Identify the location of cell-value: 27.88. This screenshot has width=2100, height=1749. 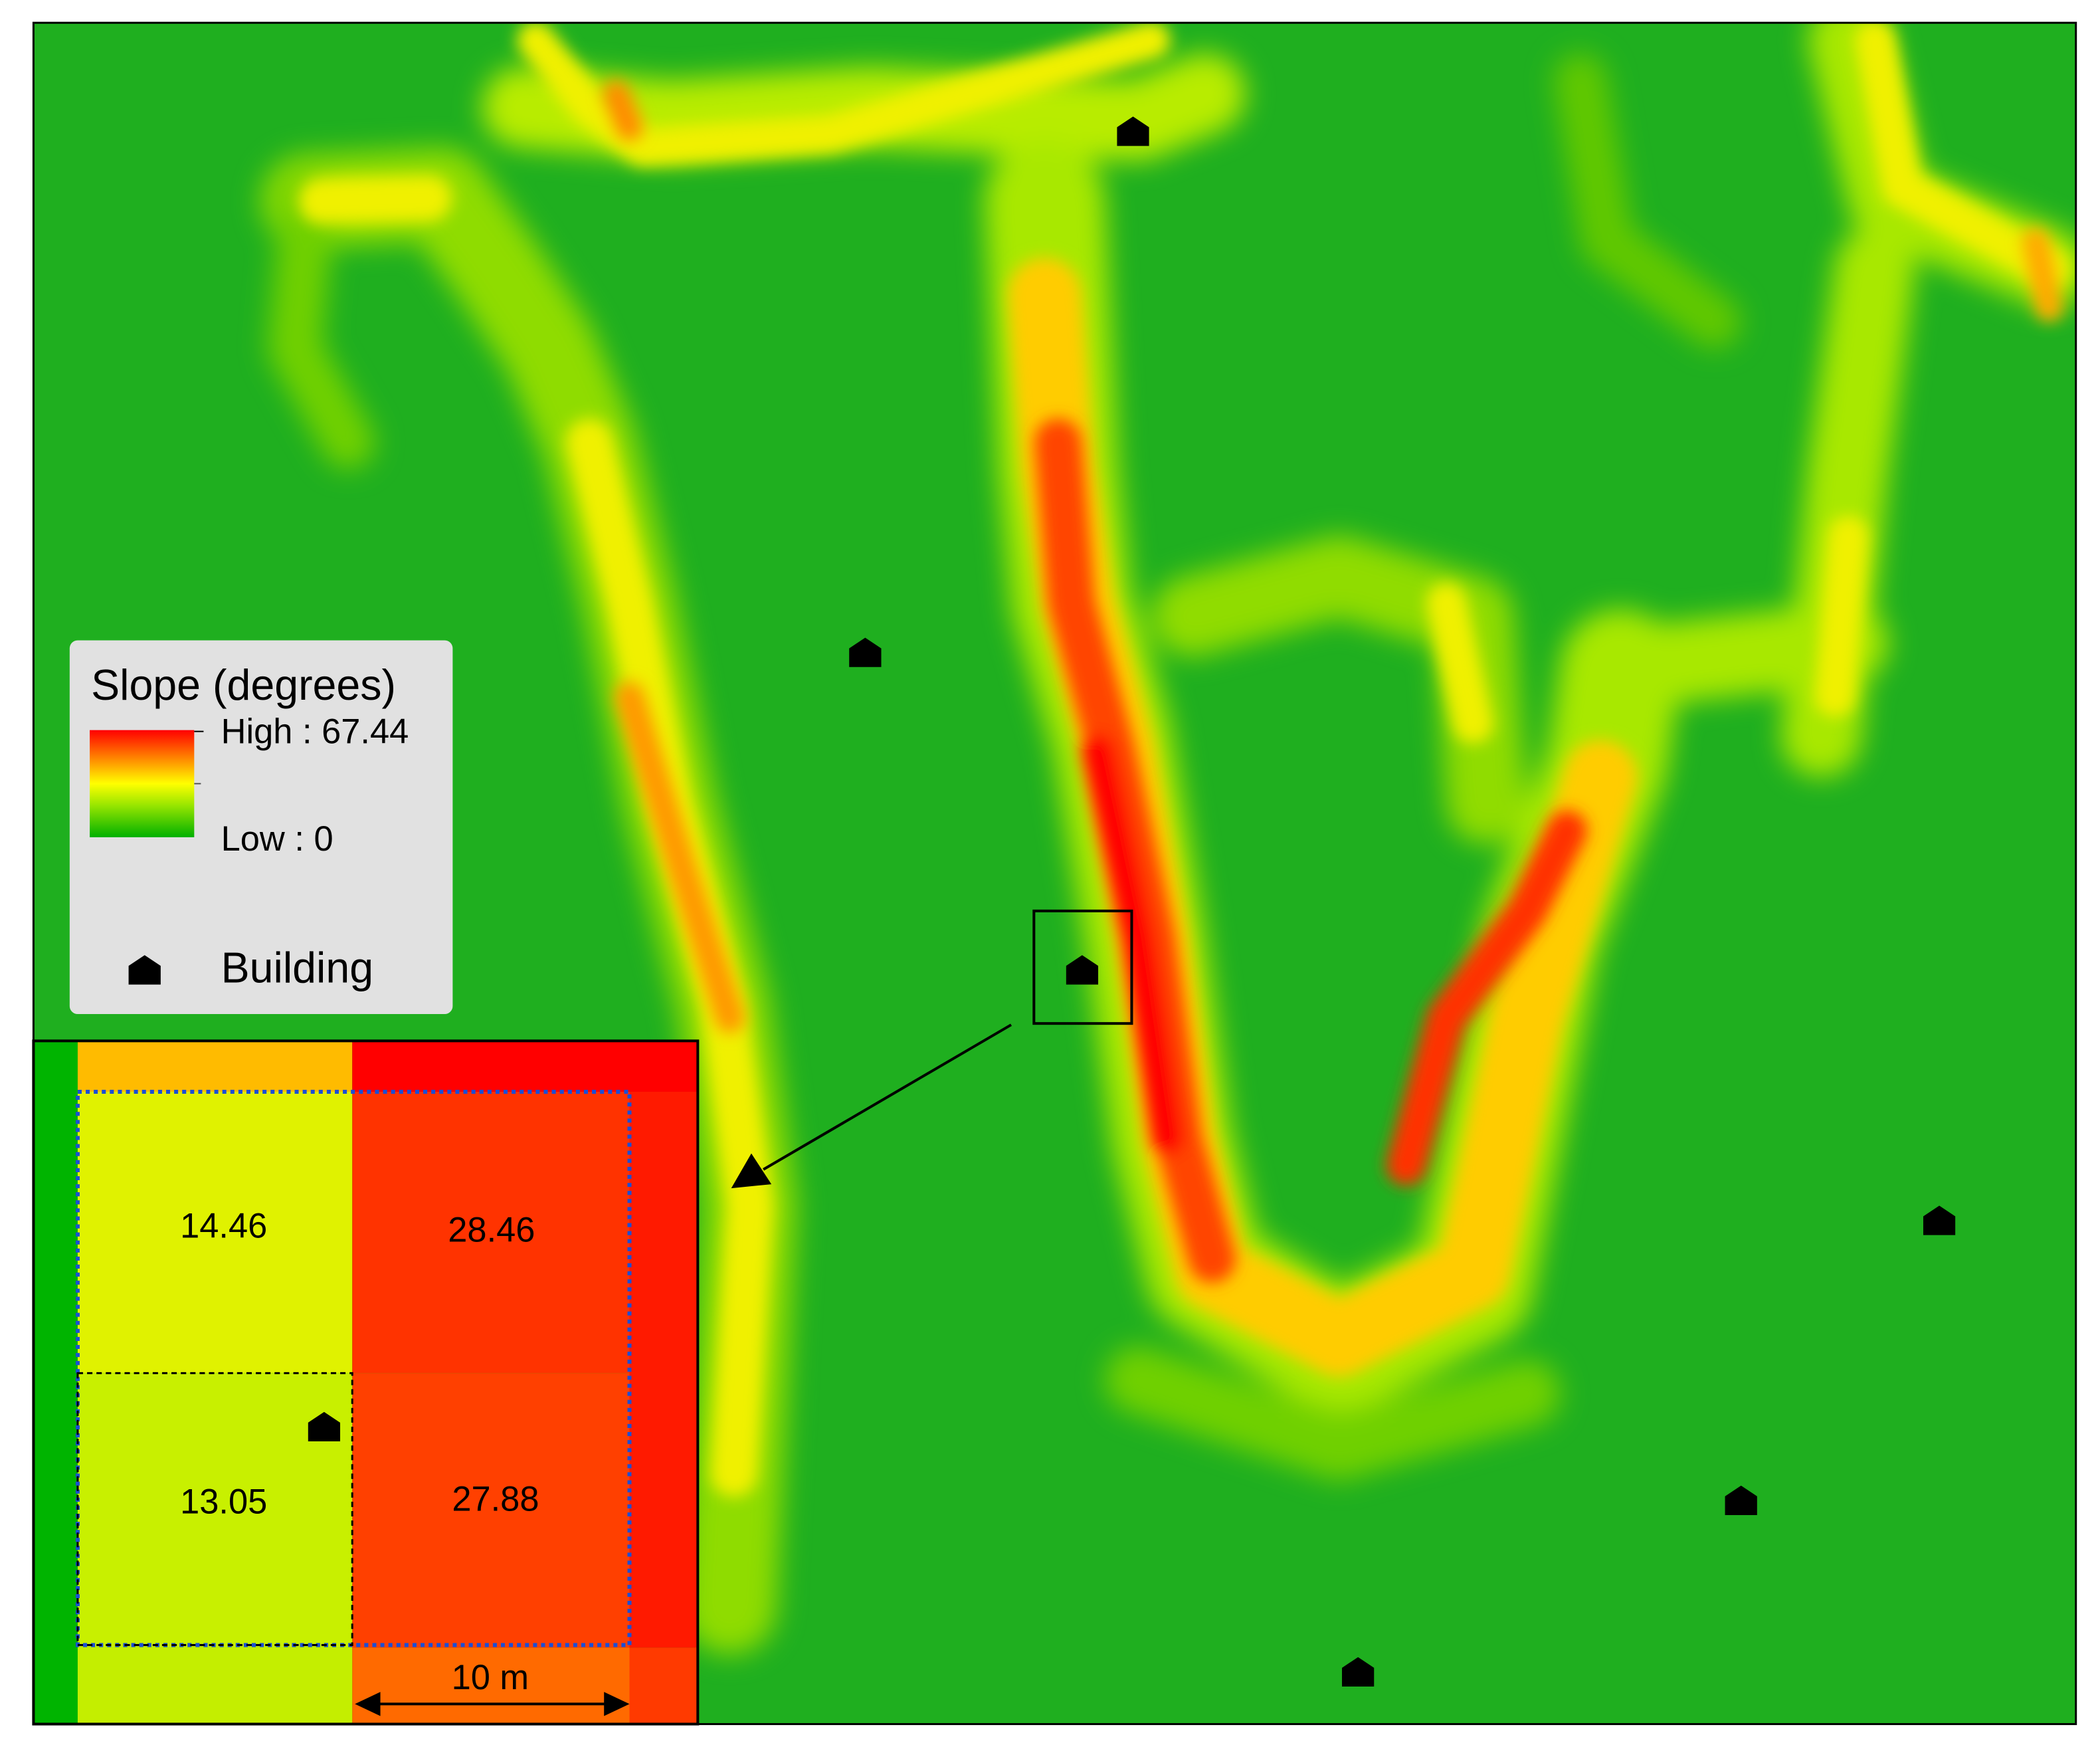
(496, 1500).